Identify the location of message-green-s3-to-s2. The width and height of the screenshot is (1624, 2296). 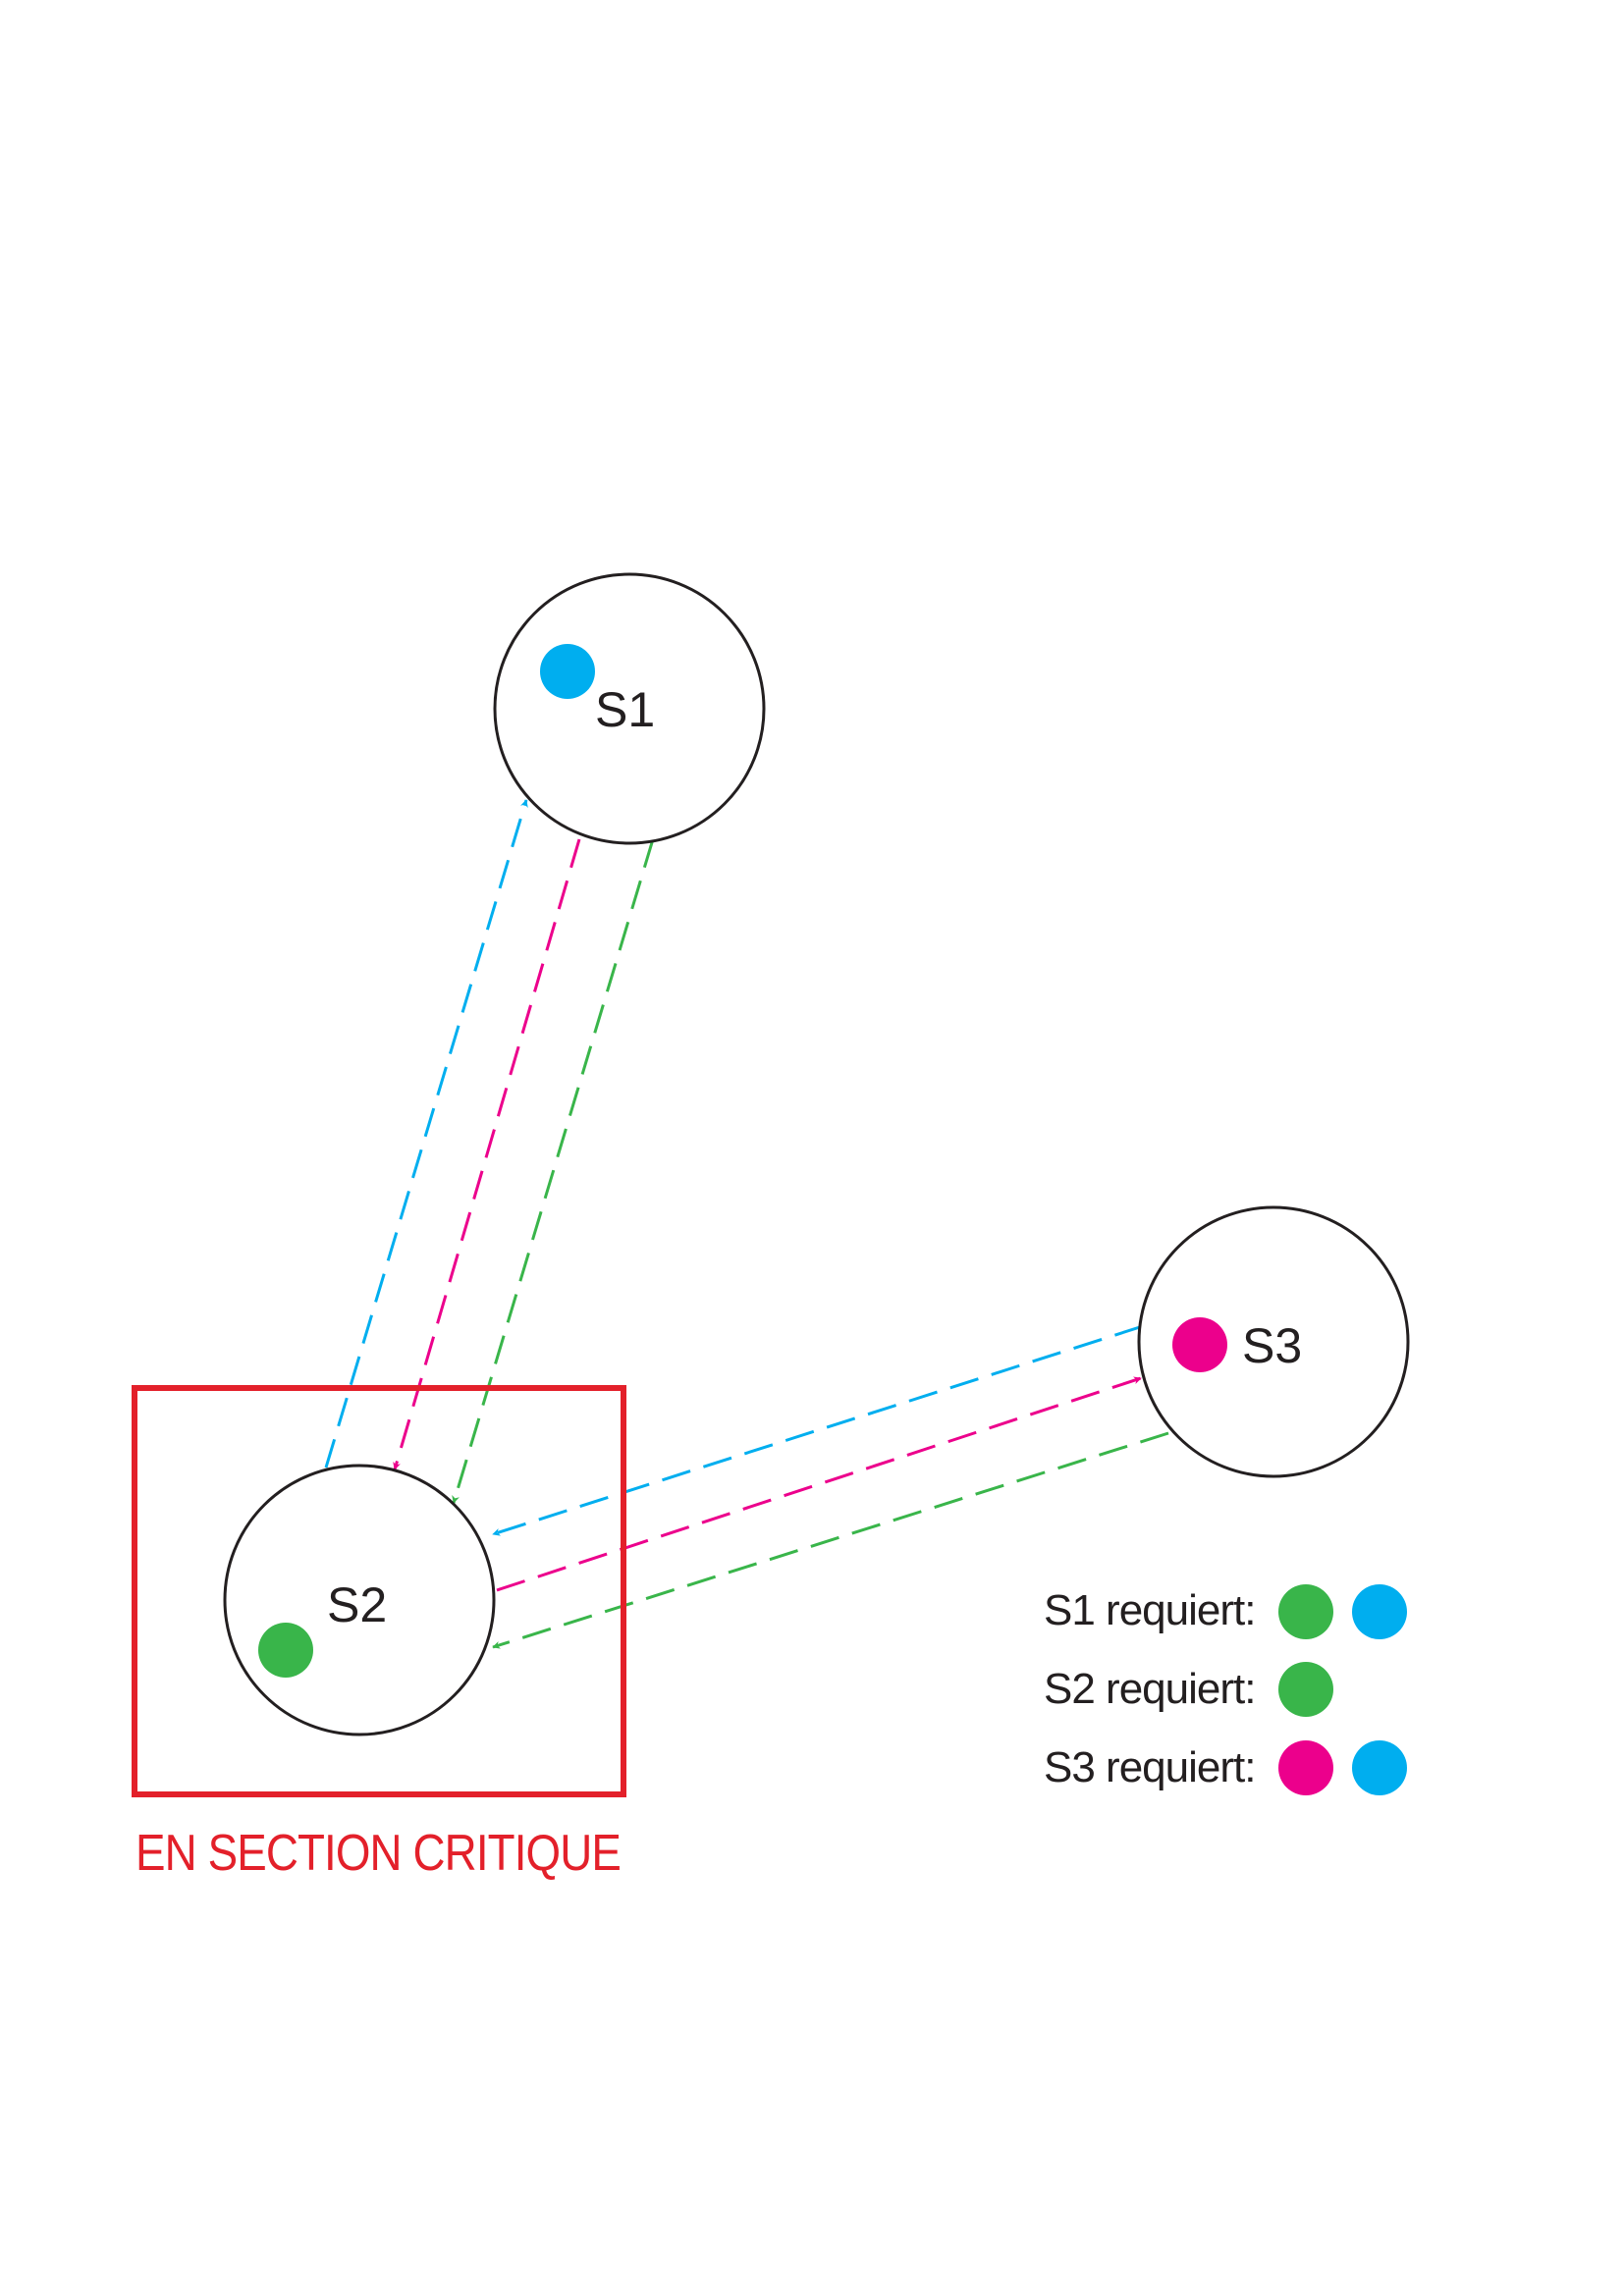
(830, 1540).